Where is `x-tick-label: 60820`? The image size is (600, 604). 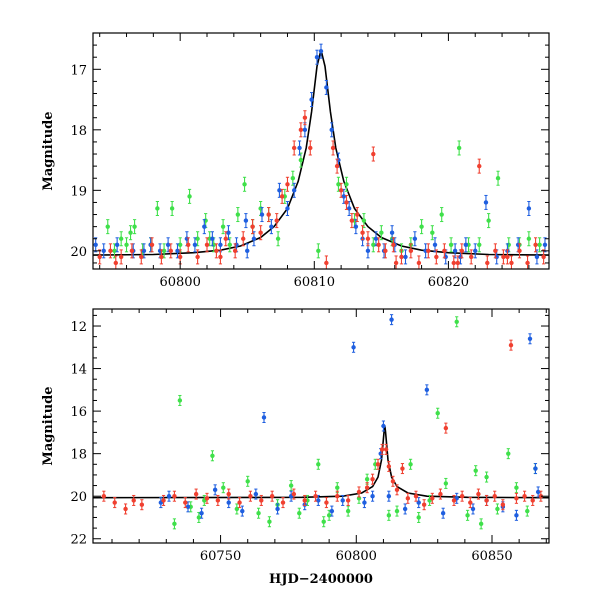 x-tick-label: 60820 is located at coordinates (448, 282).